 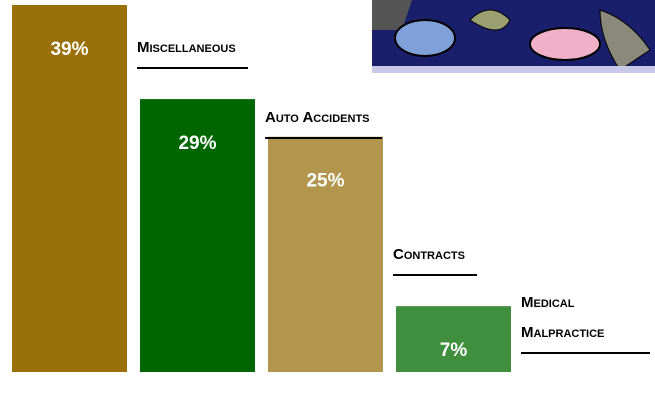 What do you see at coordinates (197, 143) in the screenshot?
I see `value-label: 29%` at bounding box center [197, 143].